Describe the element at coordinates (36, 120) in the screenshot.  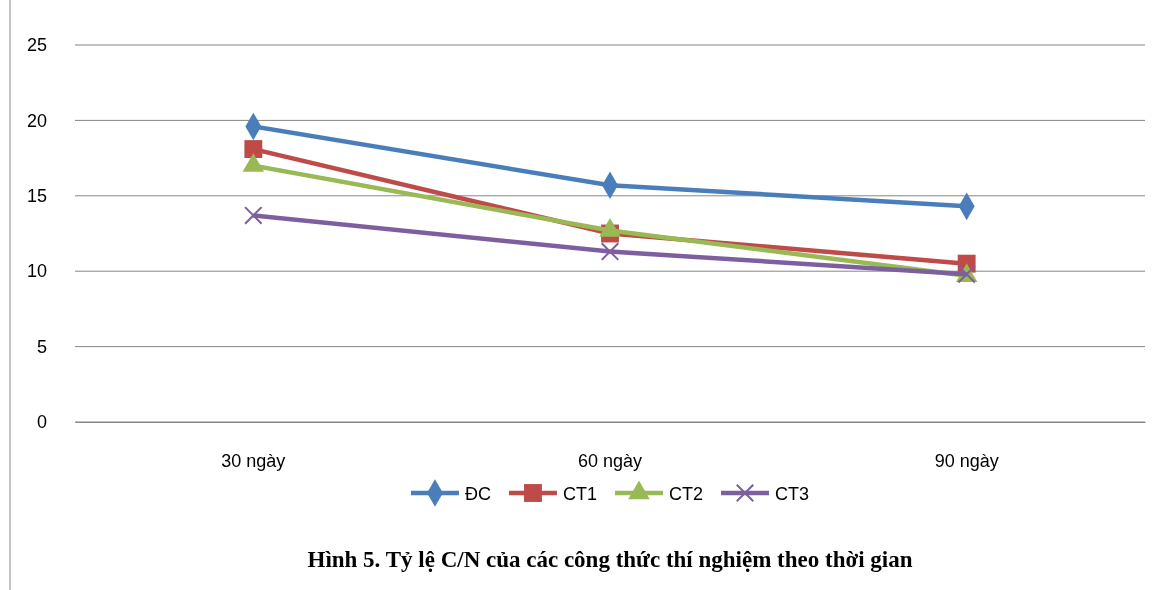
I see `y-tick-label: 20` at that location.